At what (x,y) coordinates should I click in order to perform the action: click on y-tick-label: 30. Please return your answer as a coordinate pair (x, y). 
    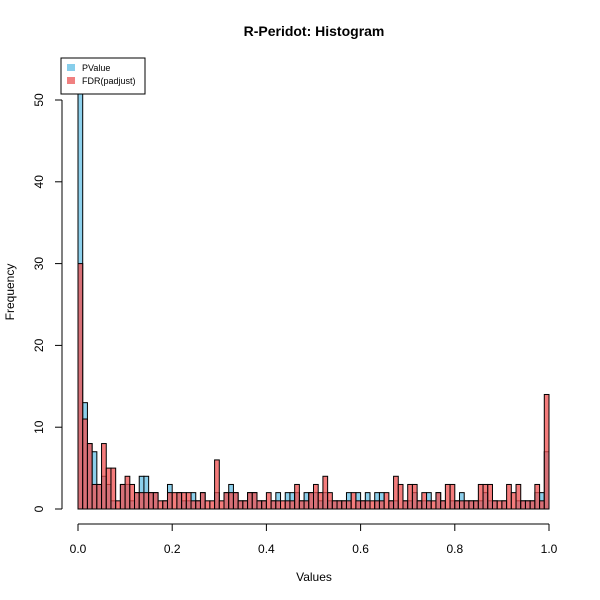
    Looking at the image, I should click on (39, 264).